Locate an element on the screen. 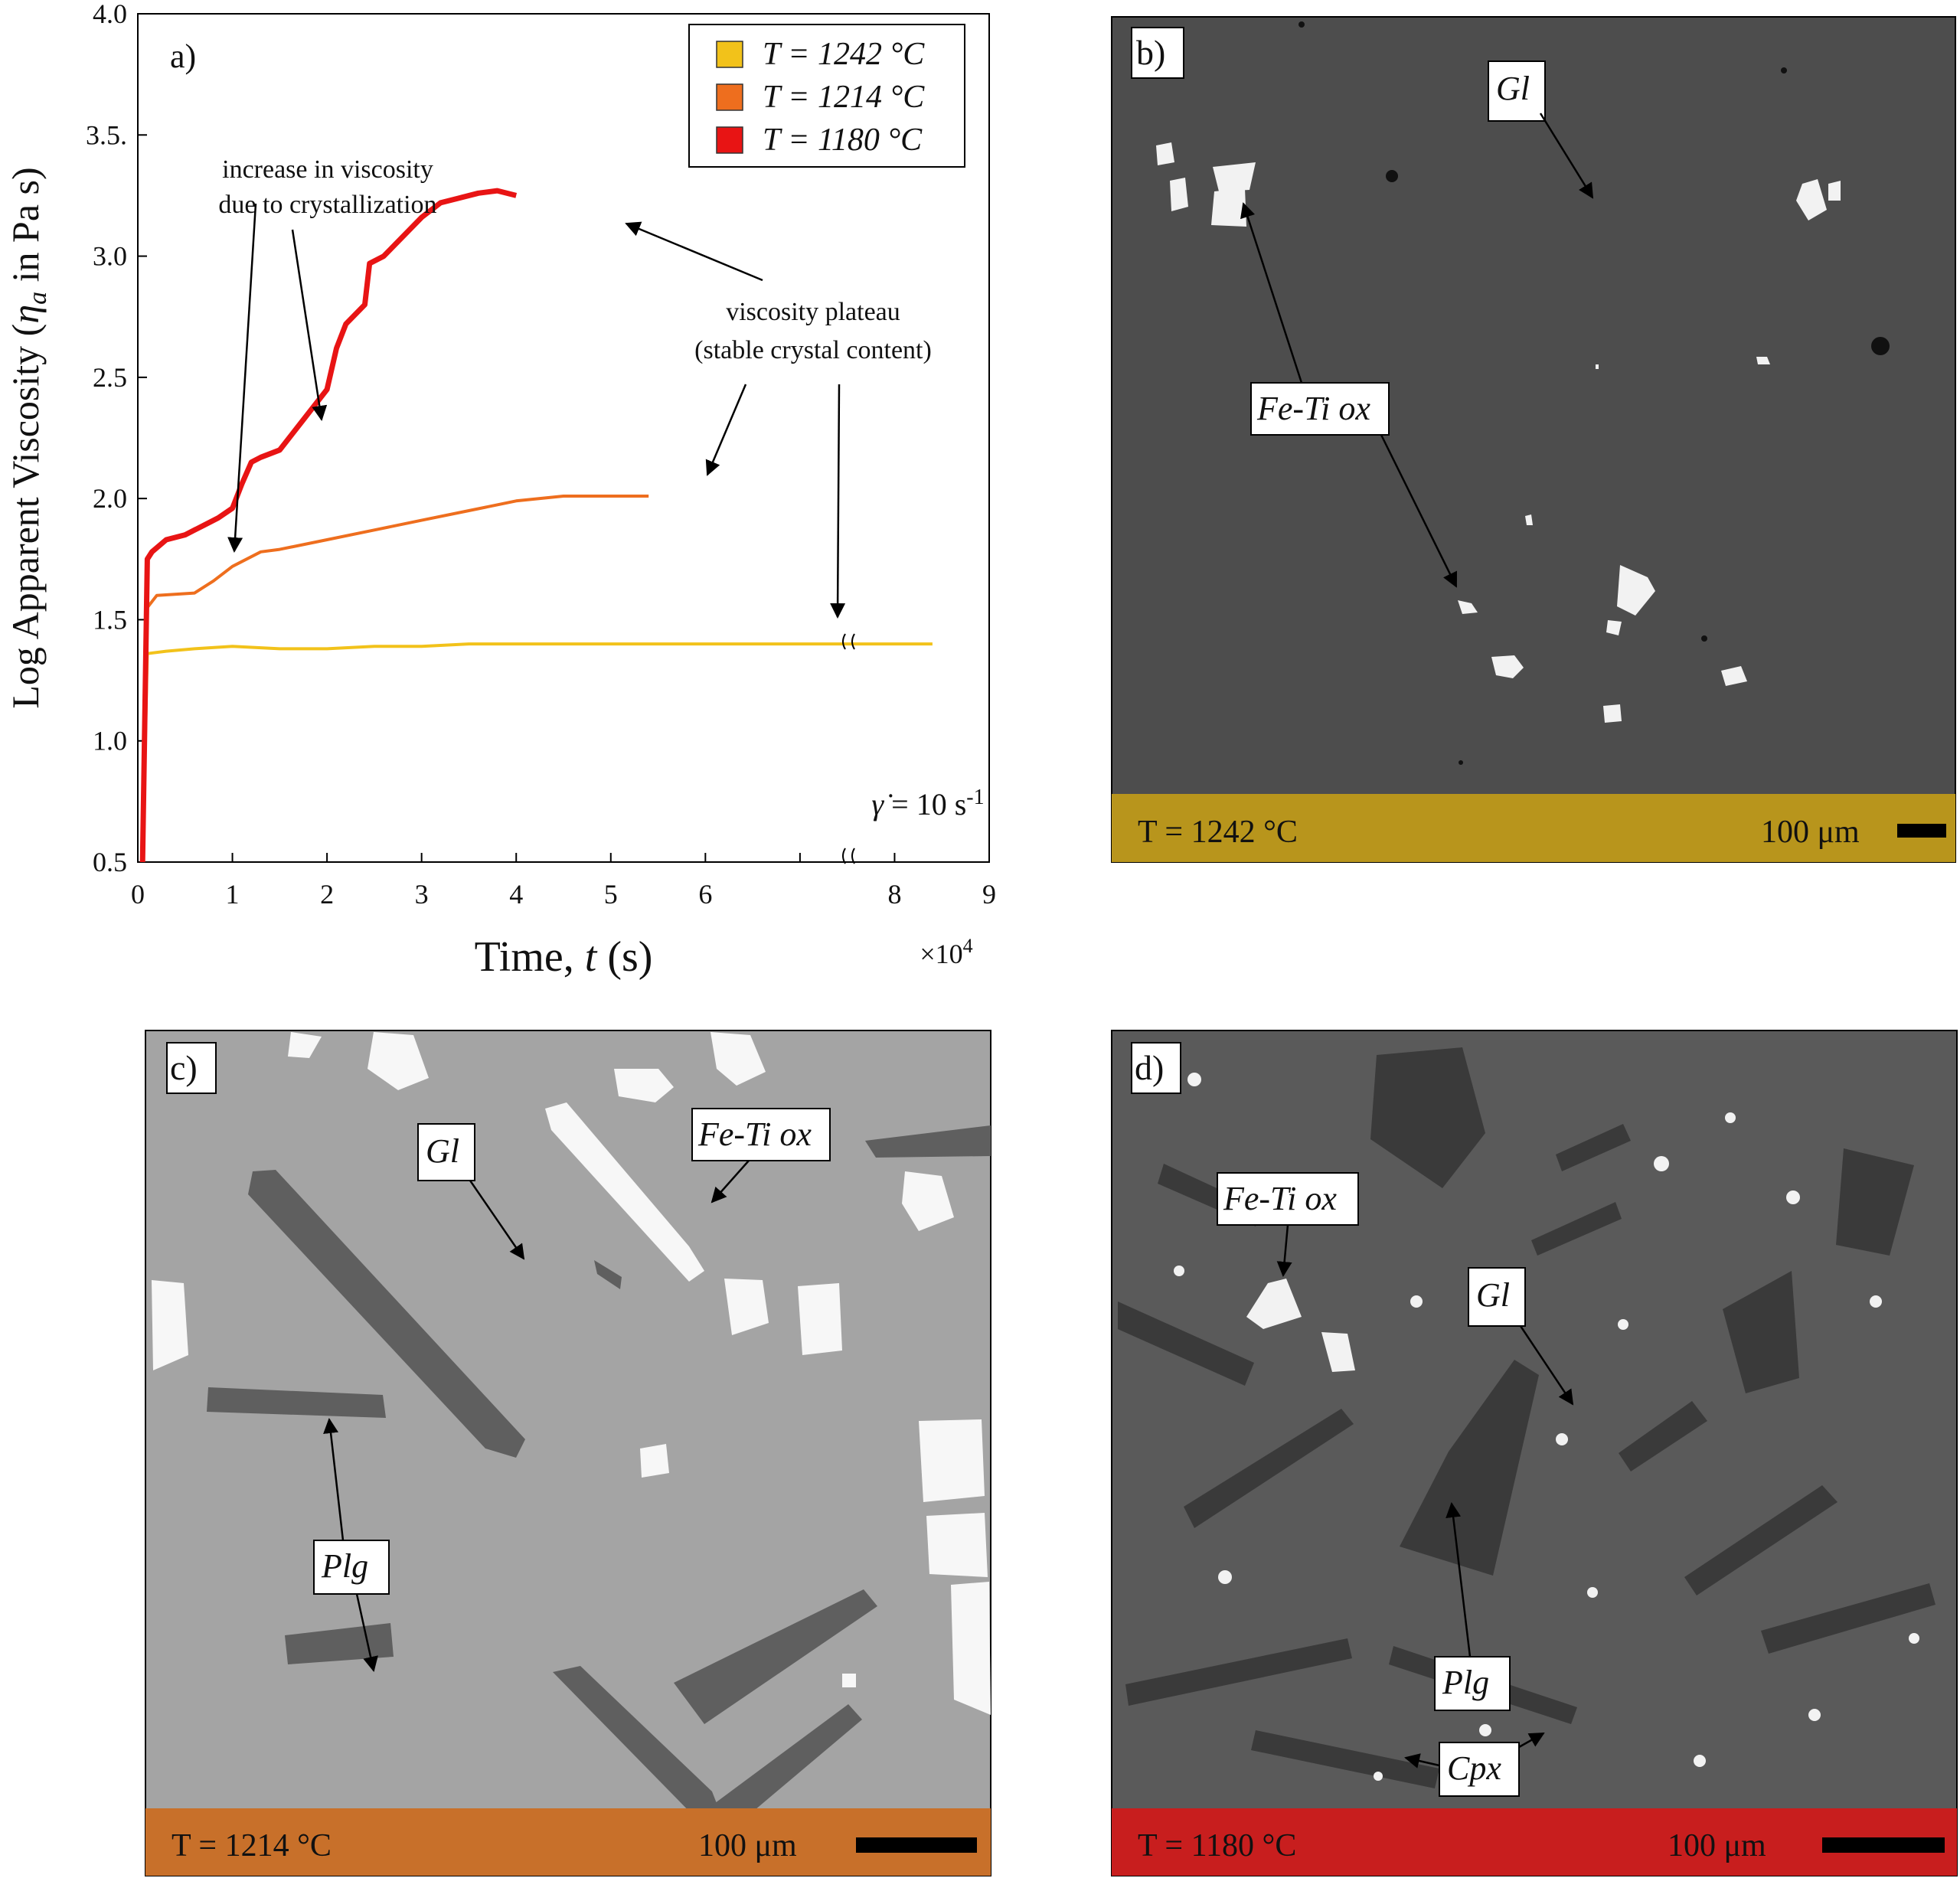 The width and height of the screenshot is (1960, 1878). panel-b-scale-text: 100 μm is located at coordinates (1810, 833).